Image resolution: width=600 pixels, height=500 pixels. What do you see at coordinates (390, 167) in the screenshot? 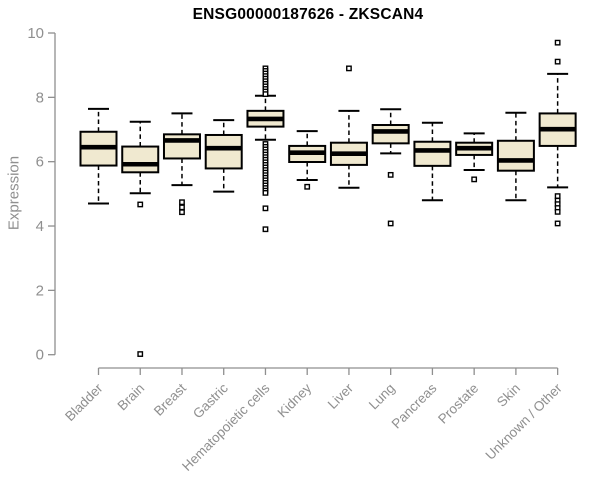
I see `box-lung` at bounding box center [390, 167].